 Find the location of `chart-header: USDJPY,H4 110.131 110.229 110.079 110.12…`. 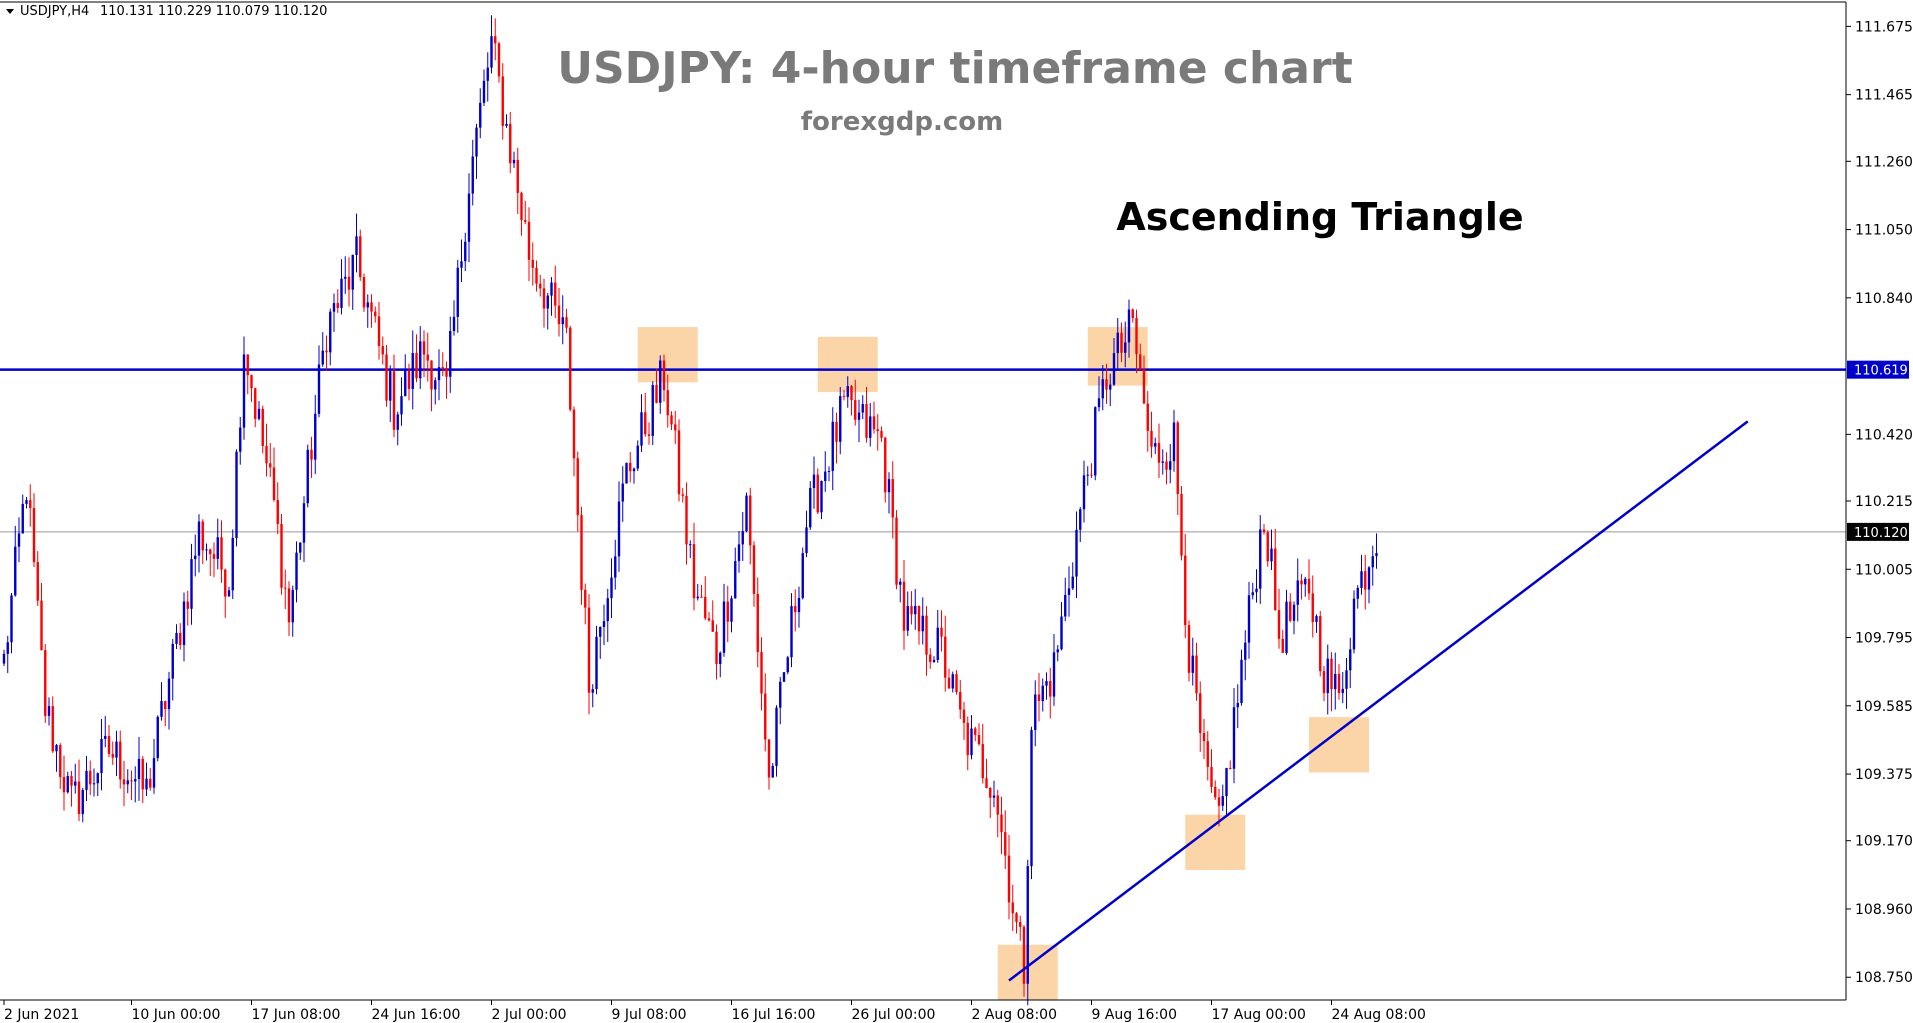

chart-header: USDJPY,H4 110.131 110.229 110.079 110.12… is located at coordinates (166, 11).